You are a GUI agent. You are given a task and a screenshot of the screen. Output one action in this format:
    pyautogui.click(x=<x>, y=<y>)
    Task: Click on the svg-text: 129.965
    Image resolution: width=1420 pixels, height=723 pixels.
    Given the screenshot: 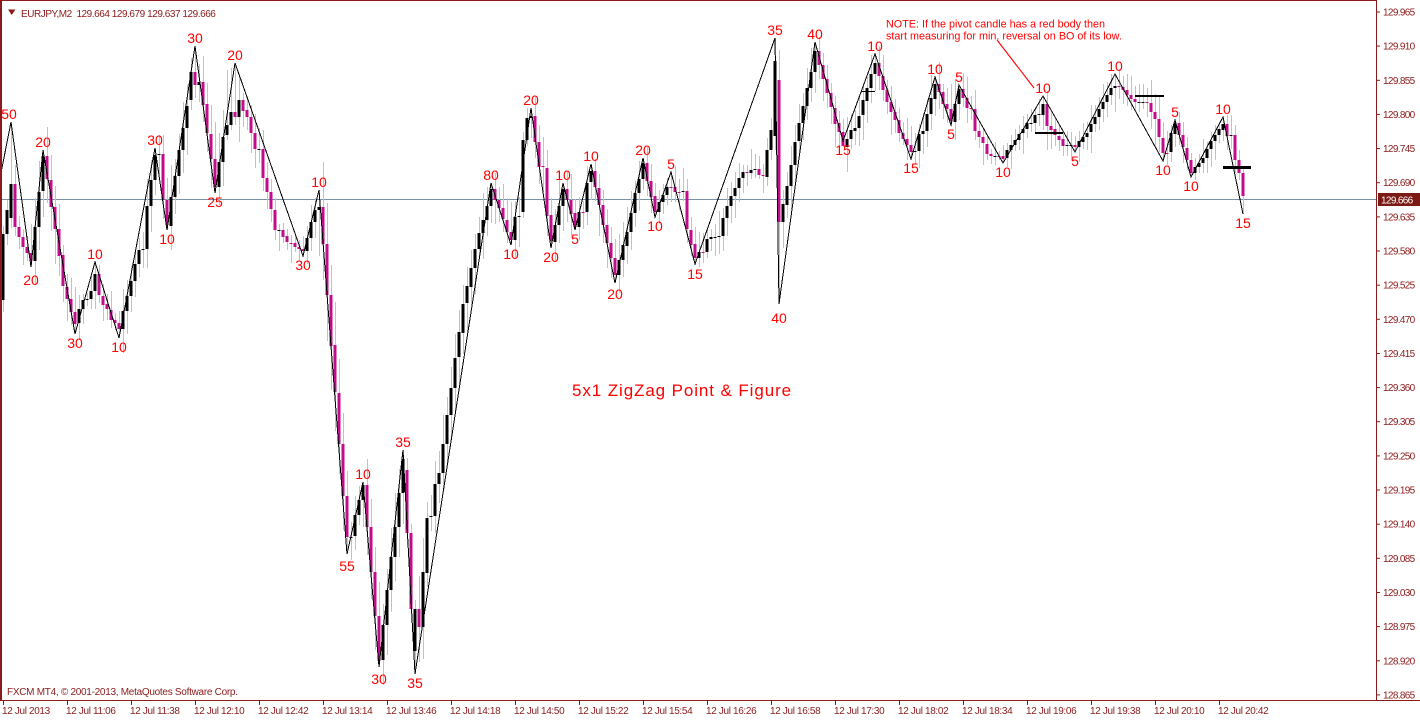 What is the action you would take?
    pyautogui.click(x=1399, y=13)
    